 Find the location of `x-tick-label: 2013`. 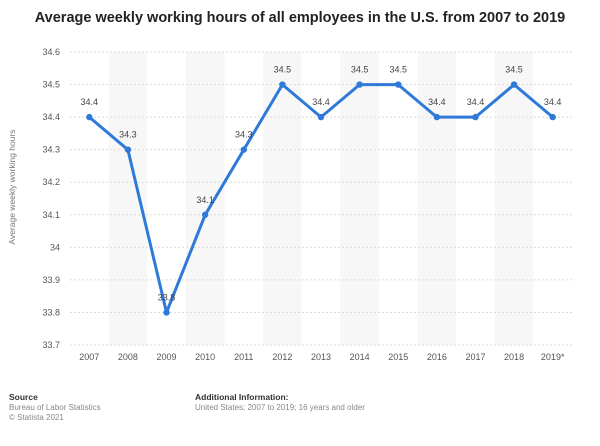

x-tick-label: 2013 is located at coordinates (321, 357).